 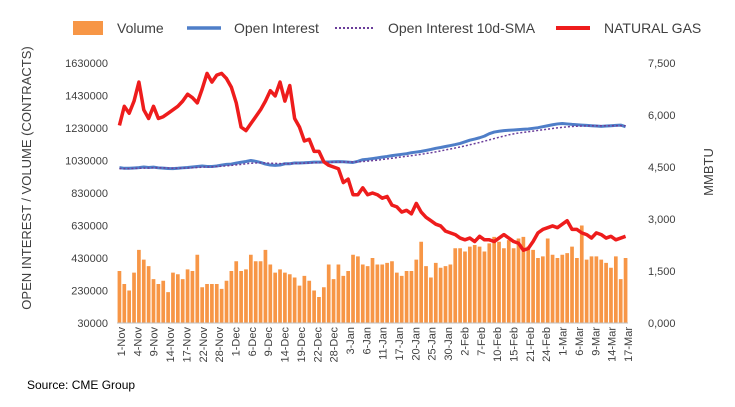 I want to click on x-tick-label: 28-Dec, so click(x=335, y=345).